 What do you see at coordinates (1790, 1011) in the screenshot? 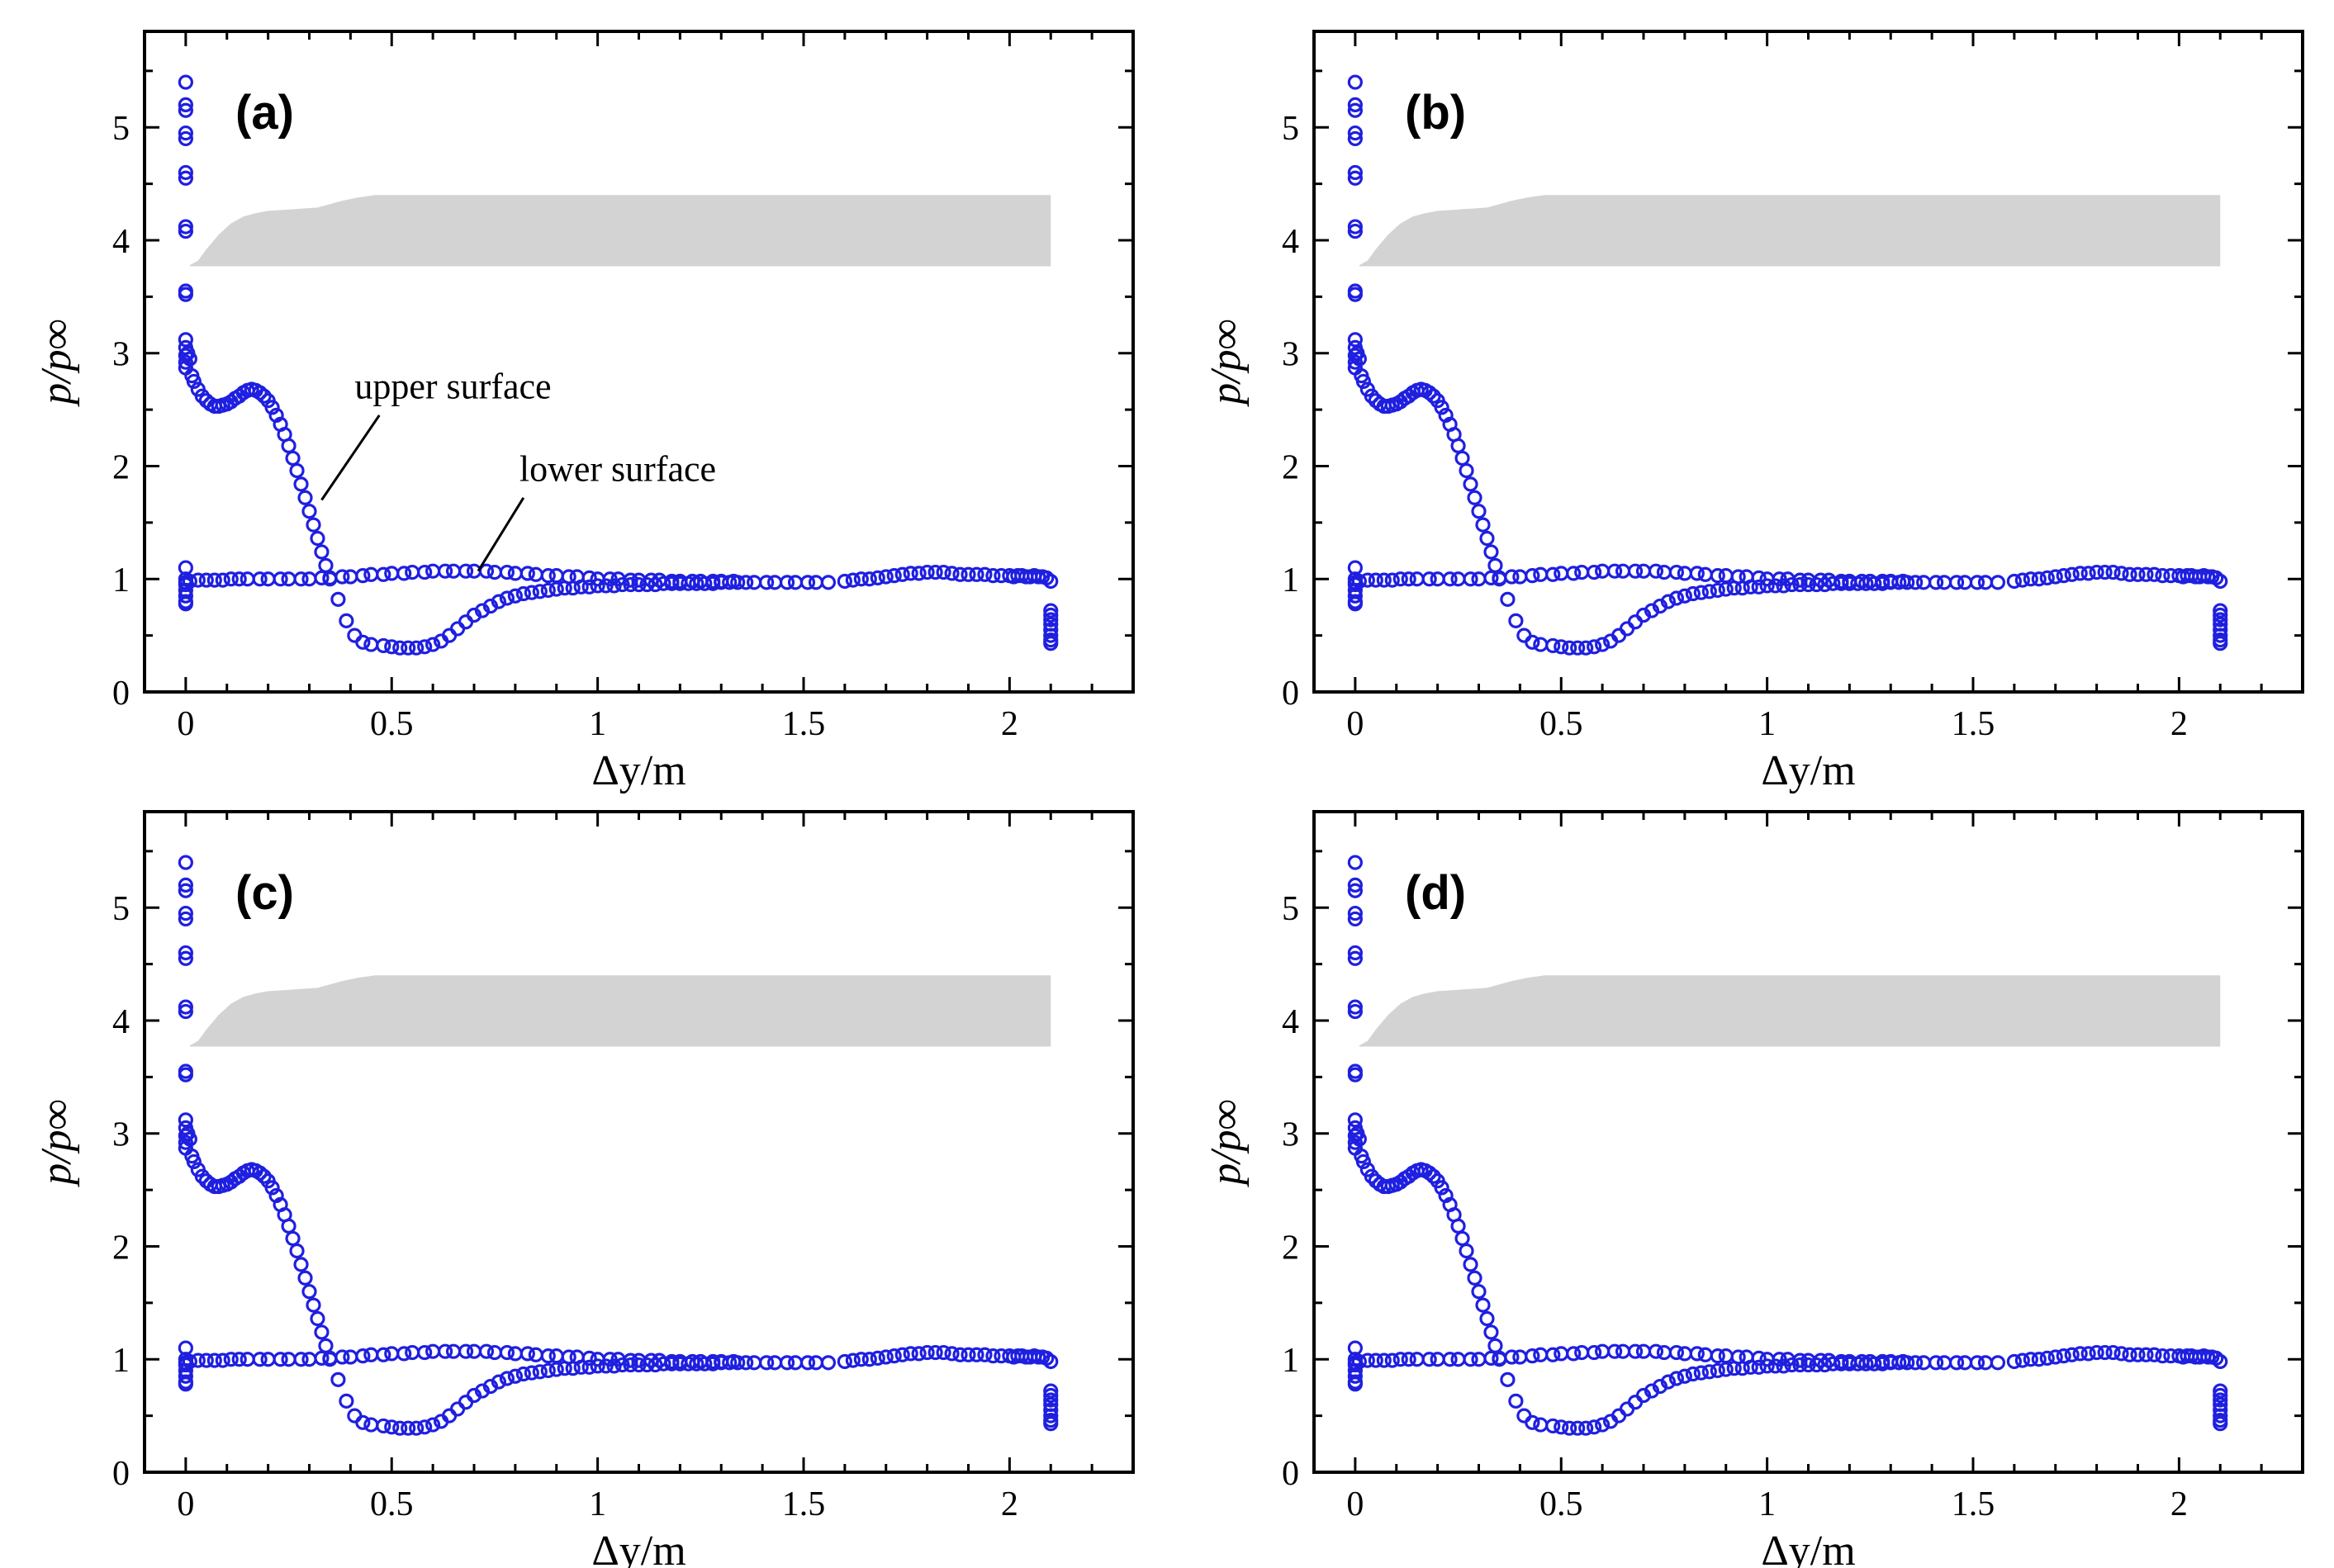
I see `body-profile-shape` at bounding box center [1790, 1011].